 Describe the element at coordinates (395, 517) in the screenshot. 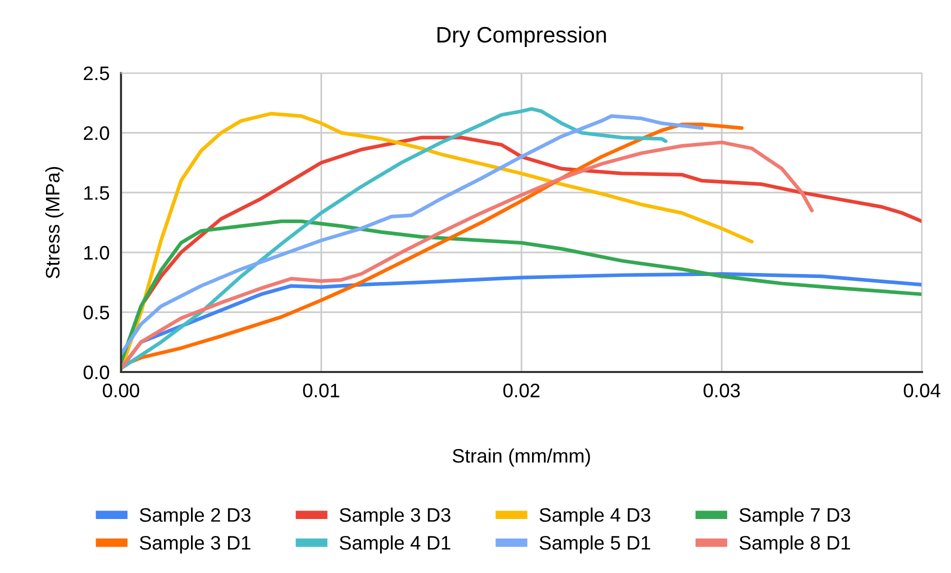

I see `legend-label: Sample 3 D3` at that location.